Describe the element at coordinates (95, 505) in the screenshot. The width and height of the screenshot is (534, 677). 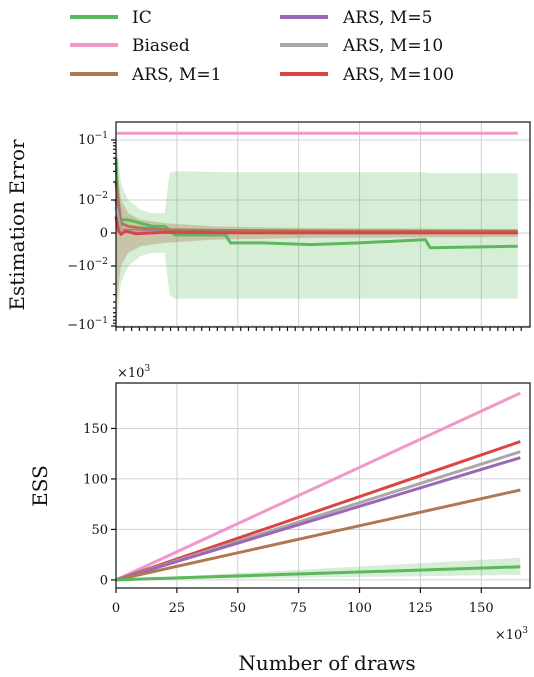
I see `bottom-y-tick-labels: 0 50 100 150` at that location.